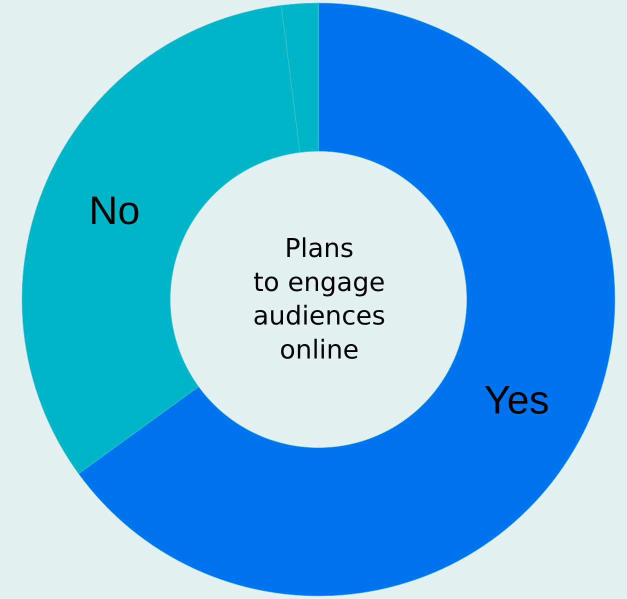 The width and height of the screenshot is (627, 599). What do you see at coordinates (517, 400) in the screenshot?
I see `slice-label: Yes` at bounding box center [517, 400].